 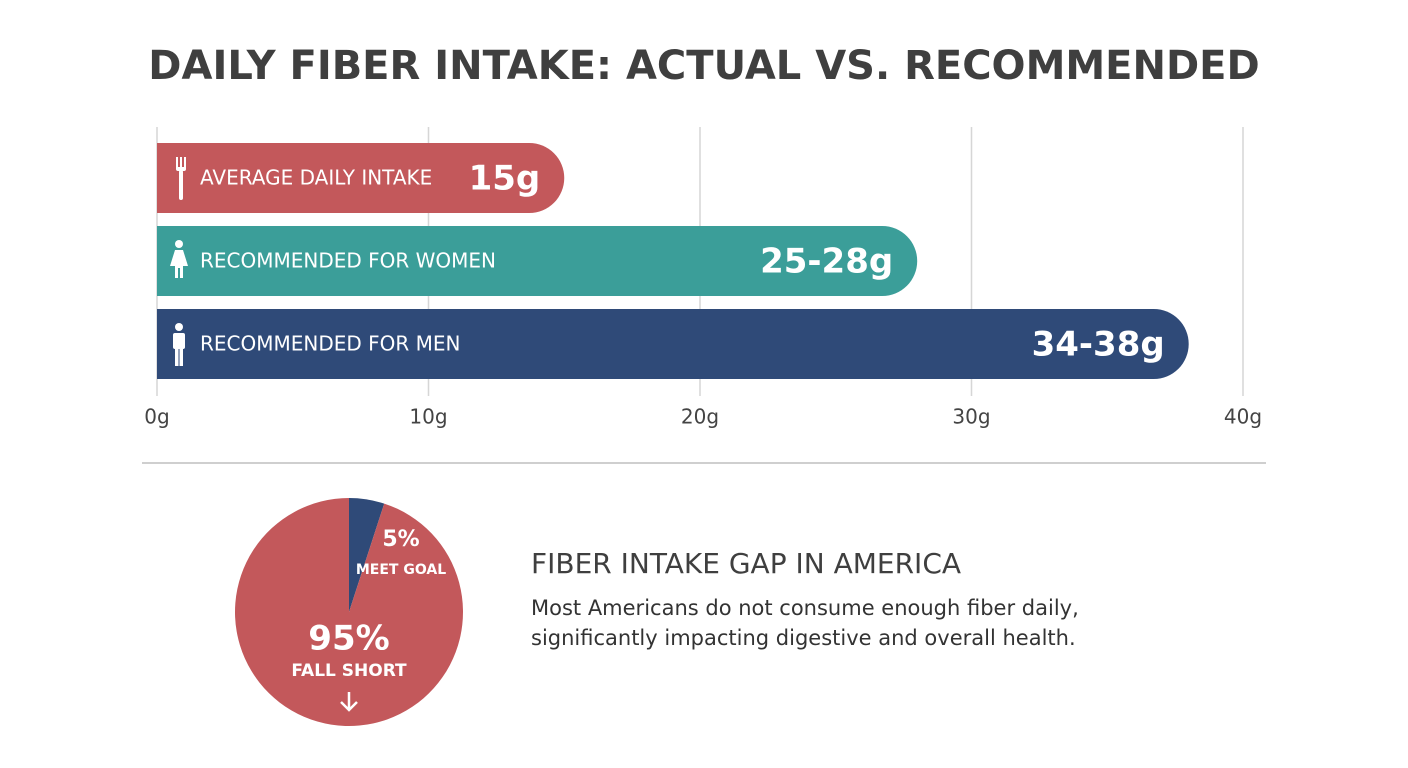 What do you see at coordinates (179, 344) in the screenshot?
I see `man-icon` at bounding box center [179, 344].